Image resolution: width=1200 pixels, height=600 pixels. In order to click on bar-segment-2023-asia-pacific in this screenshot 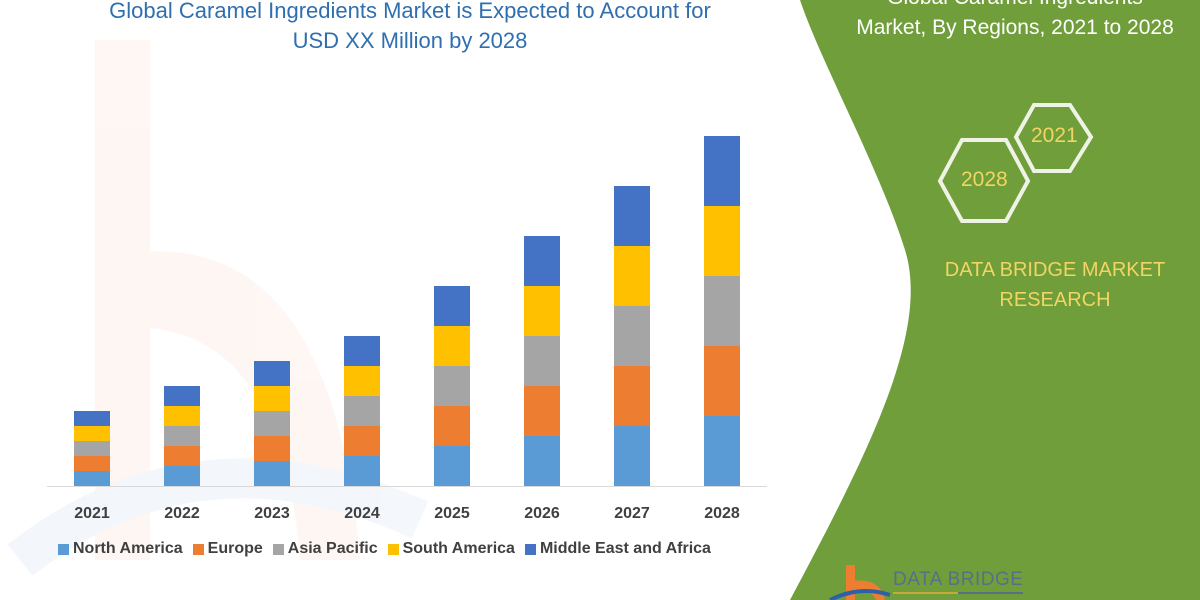, I will do `click(272, 423)`.